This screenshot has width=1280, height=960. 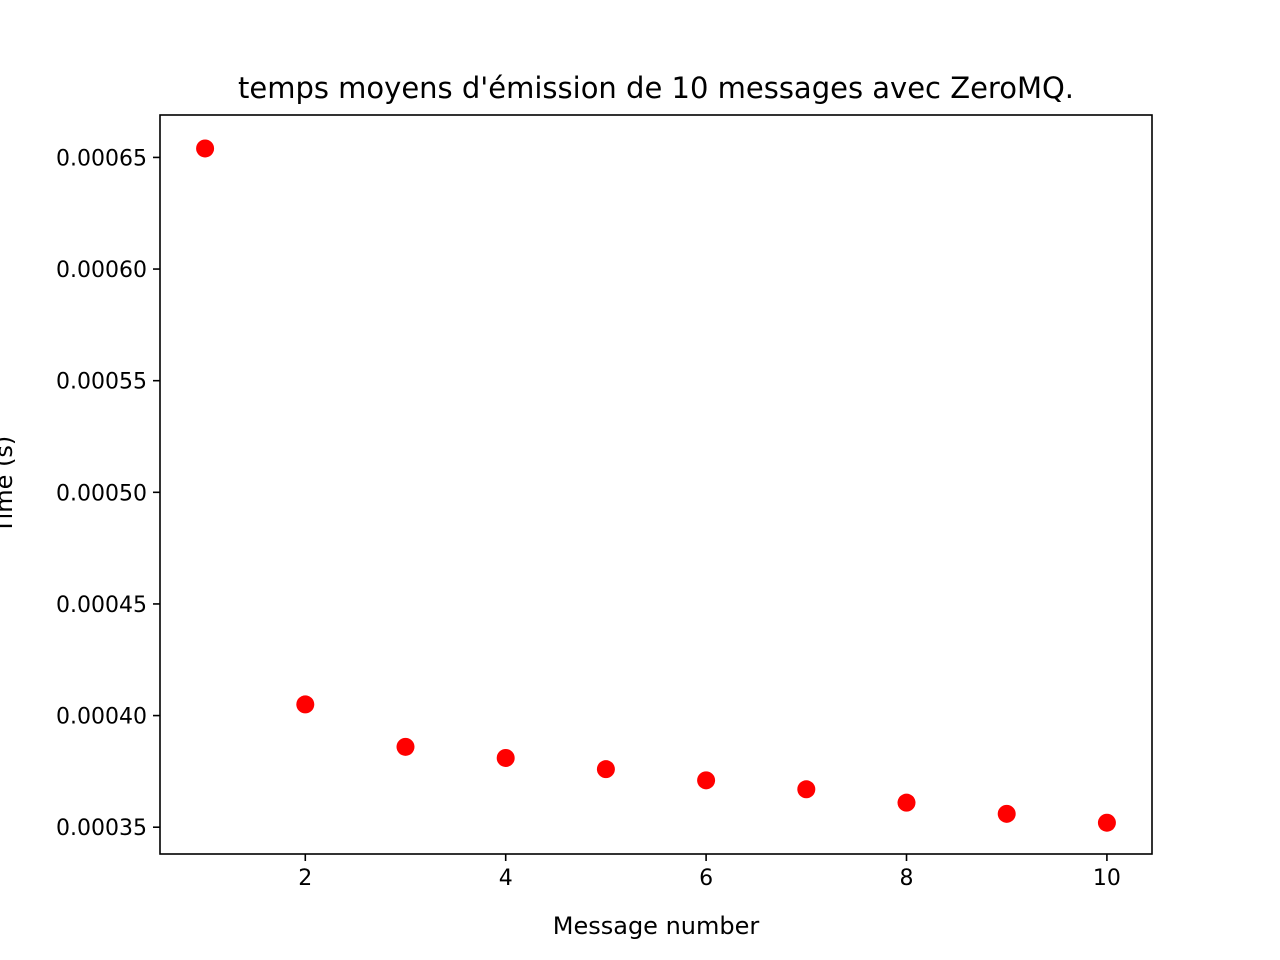 What do you see at coordinates (101, 605) in the screenshot?
I see `y-tick-label: 0.00045` at bounding box center [101, 605].